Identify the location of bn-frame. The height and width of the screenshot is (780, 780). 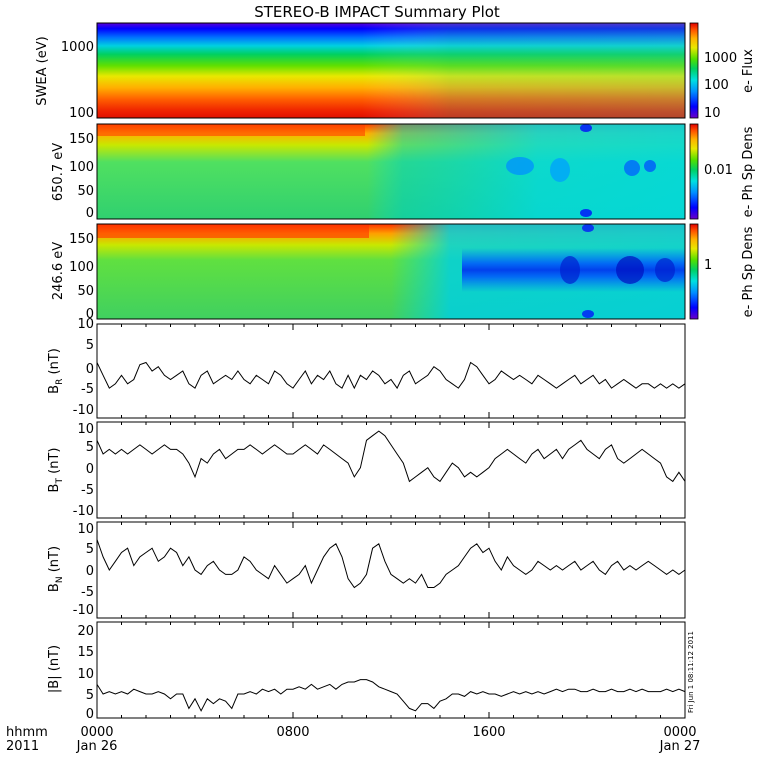
(391, 570).